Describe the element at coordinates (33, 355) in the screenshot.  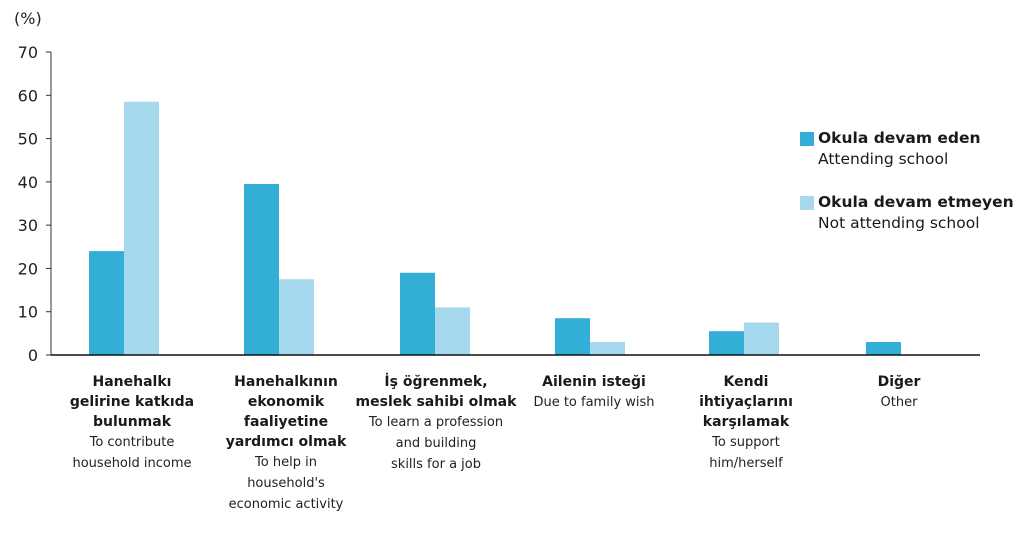
I see `y-tick-label: 0` at that location.